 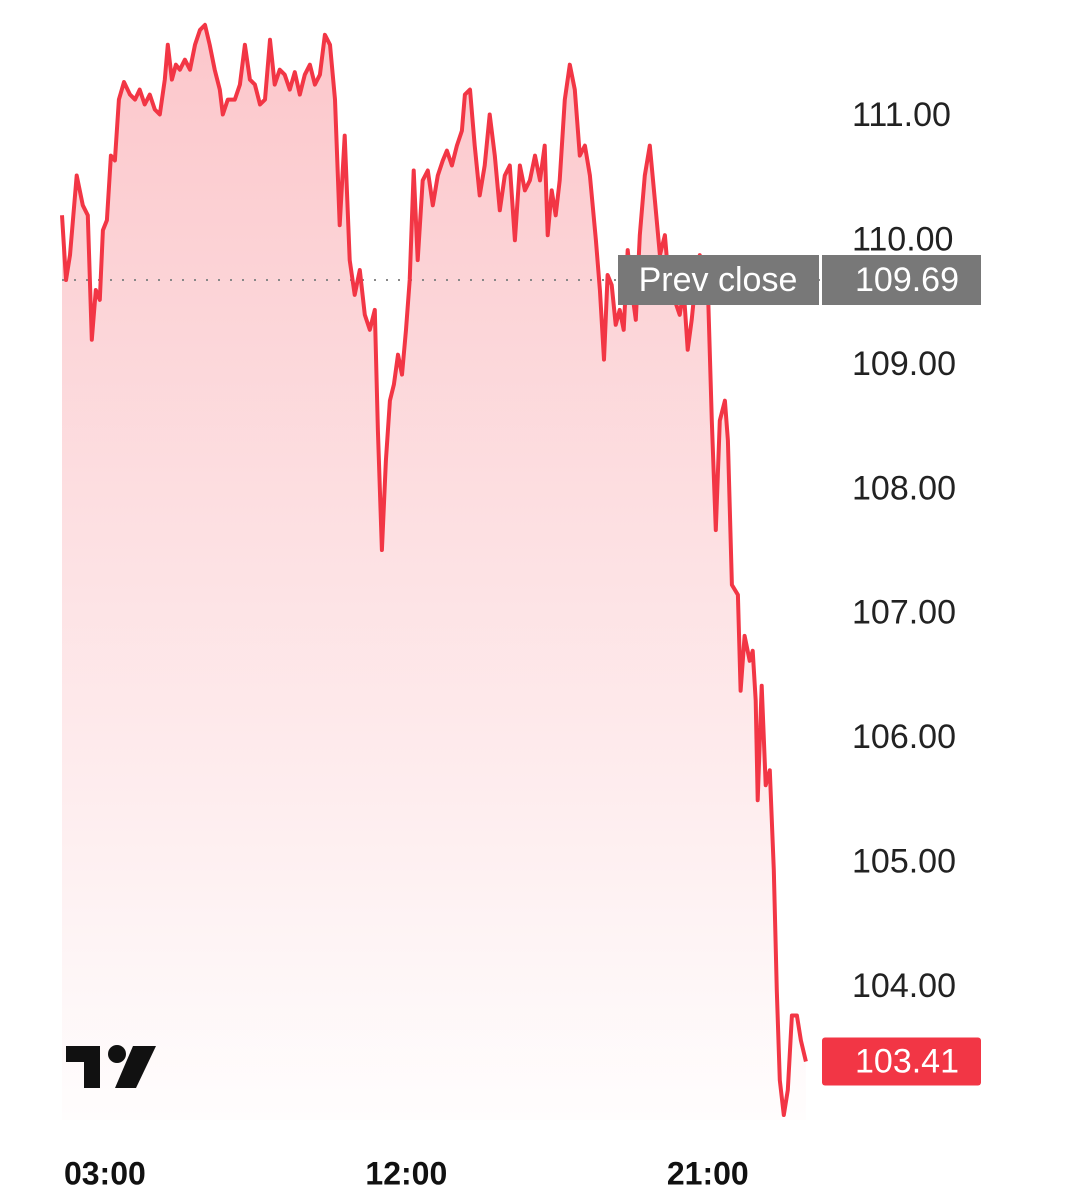 I want to click on x-tick-label: 03:00, so click(x=105, y=1173).